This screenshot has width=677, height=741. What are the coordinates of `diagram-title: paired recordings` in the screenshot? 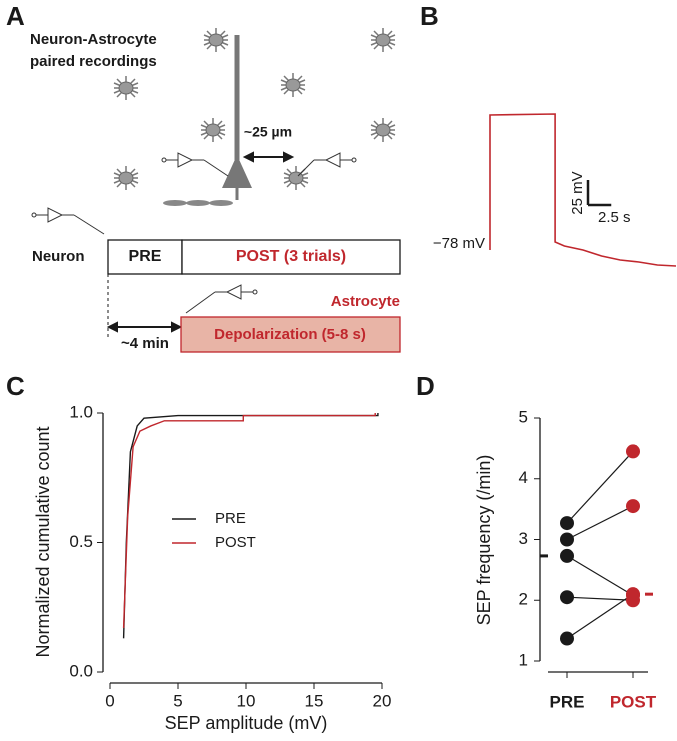 It's located at (93, 61).